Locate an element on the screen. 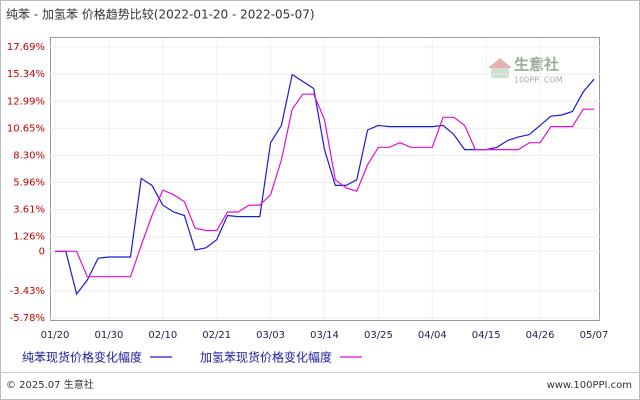  y-tick-label: 12.99% is located at coordinates (26, 101).